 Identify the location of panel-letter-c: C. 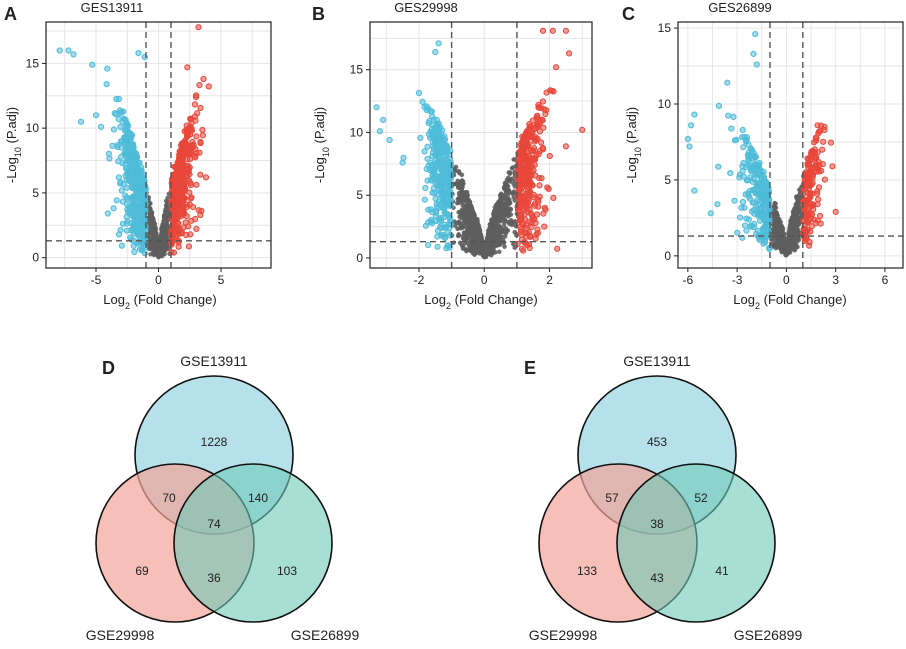
(628, 14).